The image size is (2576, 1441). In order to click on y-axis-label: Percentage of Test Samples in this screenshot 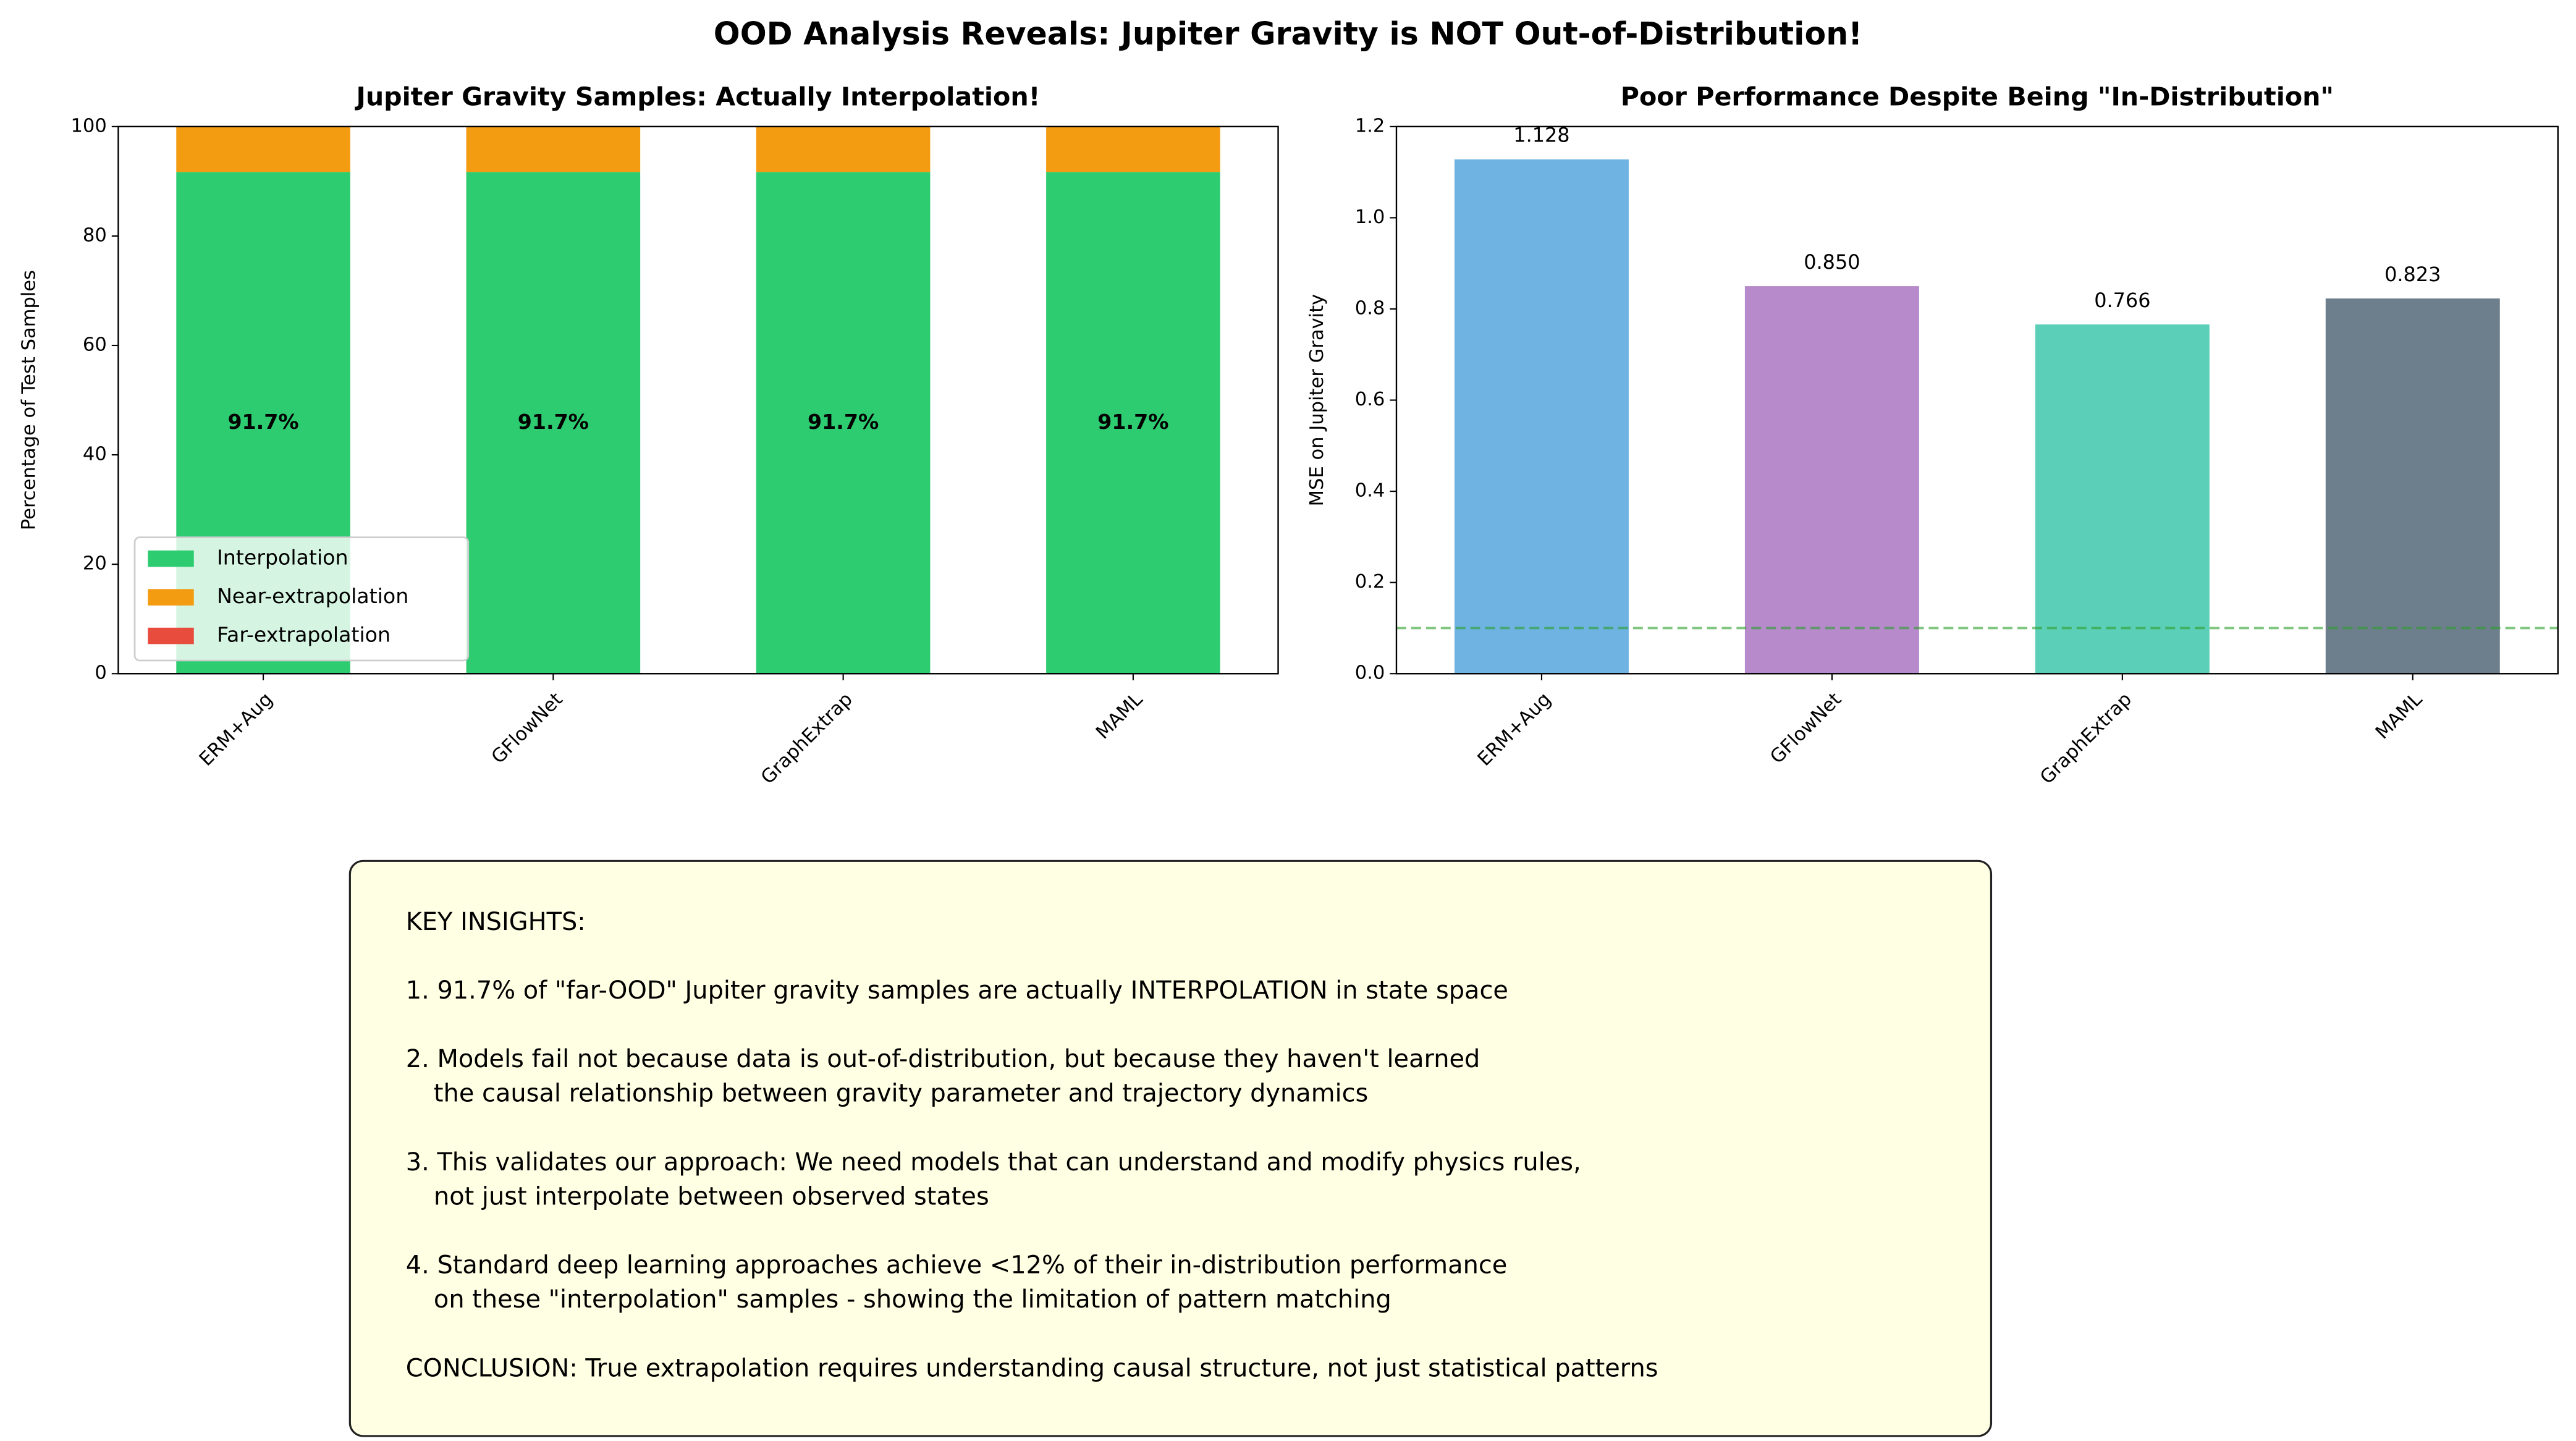, I will do `click(29, 400)`.